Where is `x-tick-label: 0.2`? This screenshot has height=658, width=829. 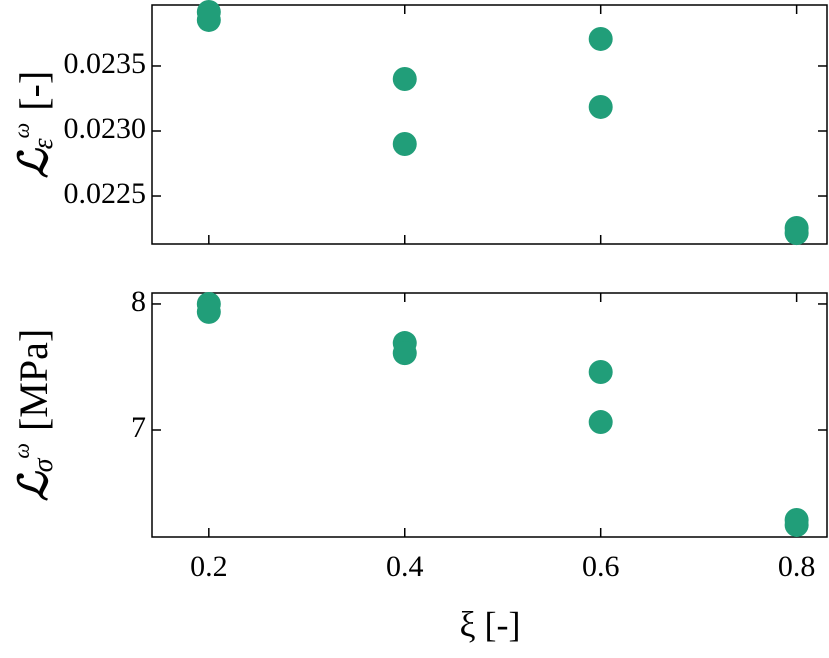
x-tick-label: 0.2 is located at coordinates (209, 566).